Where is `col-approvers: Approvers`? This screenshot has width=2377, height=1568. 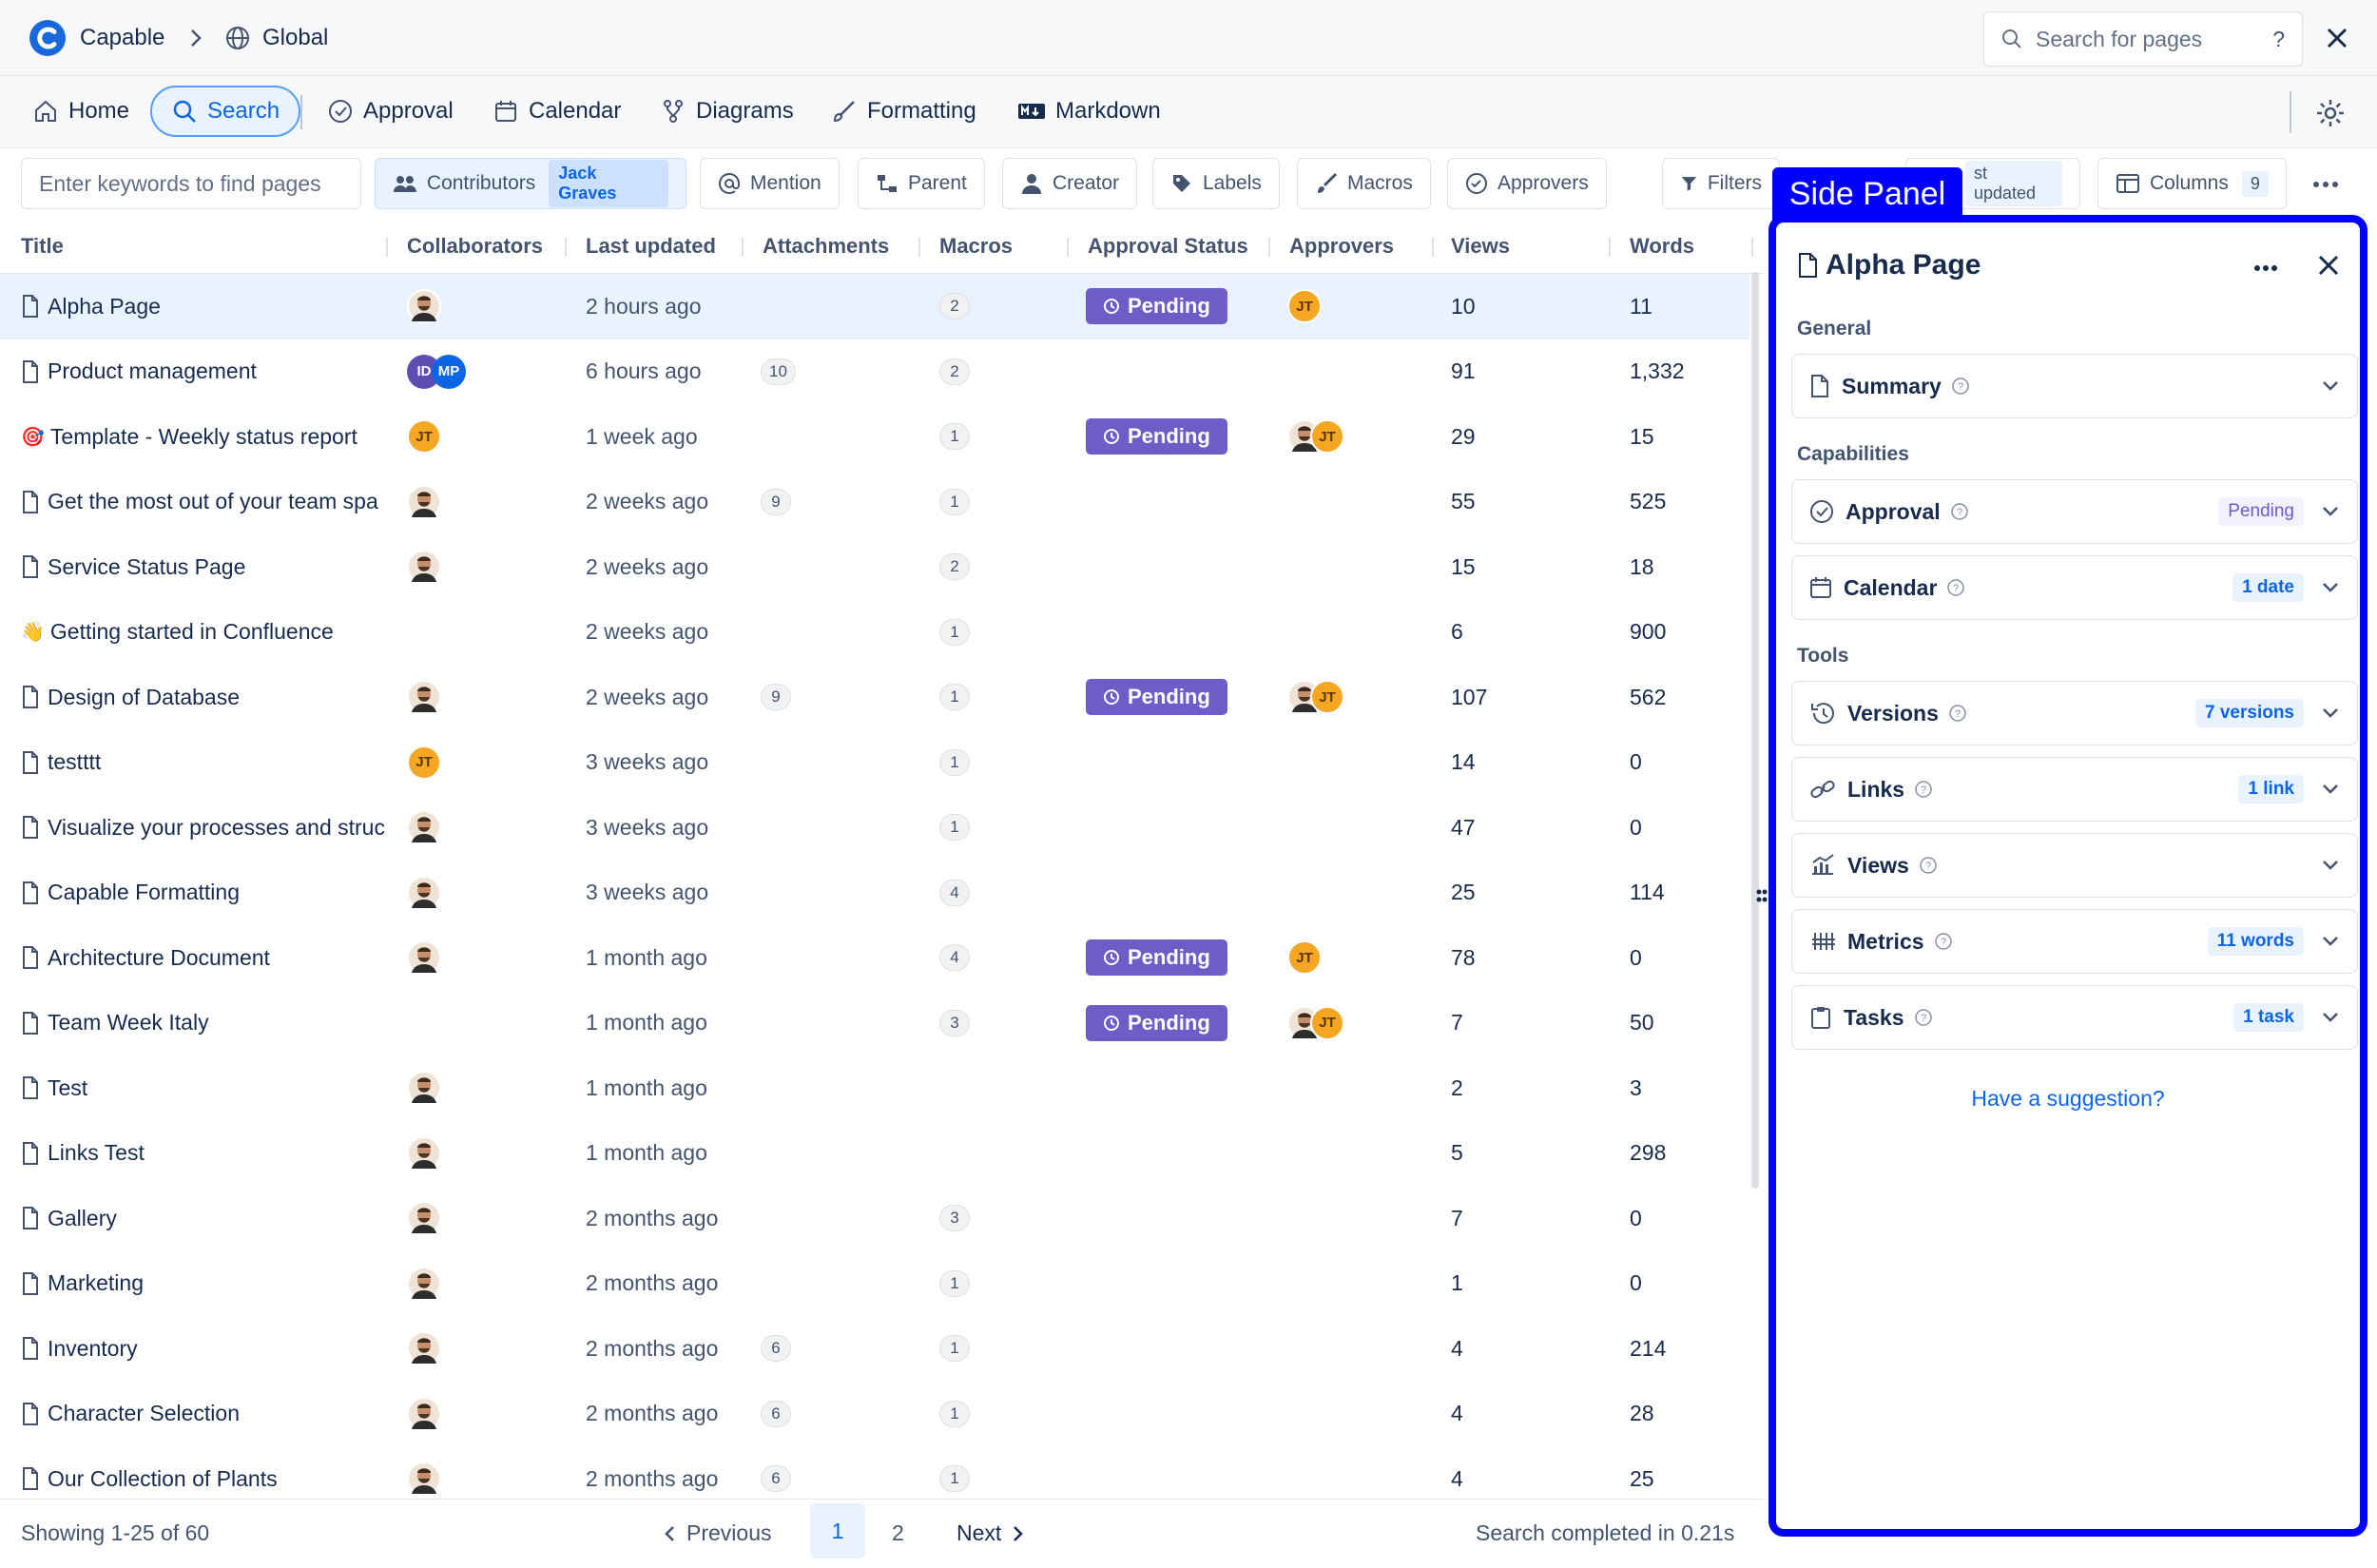 col-approvers: Approvers is located at coordinates (1342, 246).